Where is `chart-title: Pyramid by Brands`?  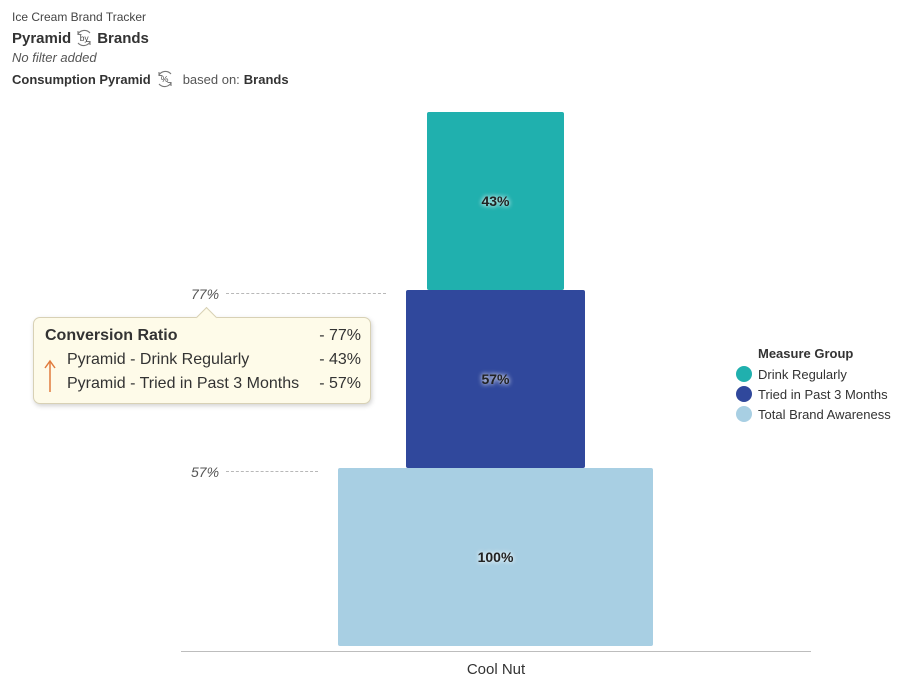
chart-title: Pyramid by Brands is located at coordinates (80, 38).